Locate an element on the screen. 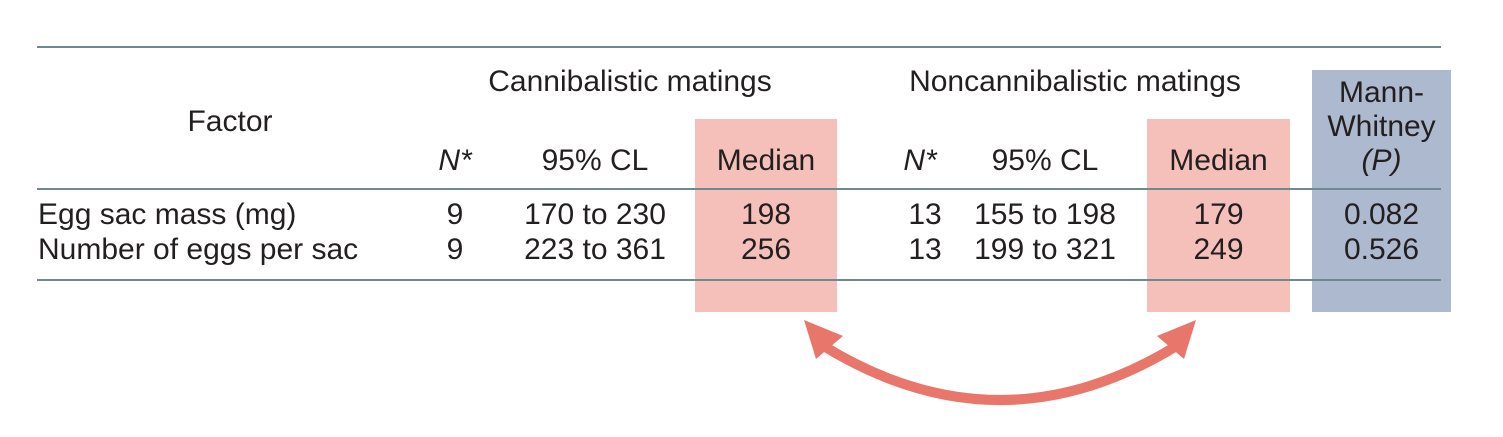 This screenshot has width=1503, height=437. row-p-value: 0.082 is located at coordinates (1381, 214).